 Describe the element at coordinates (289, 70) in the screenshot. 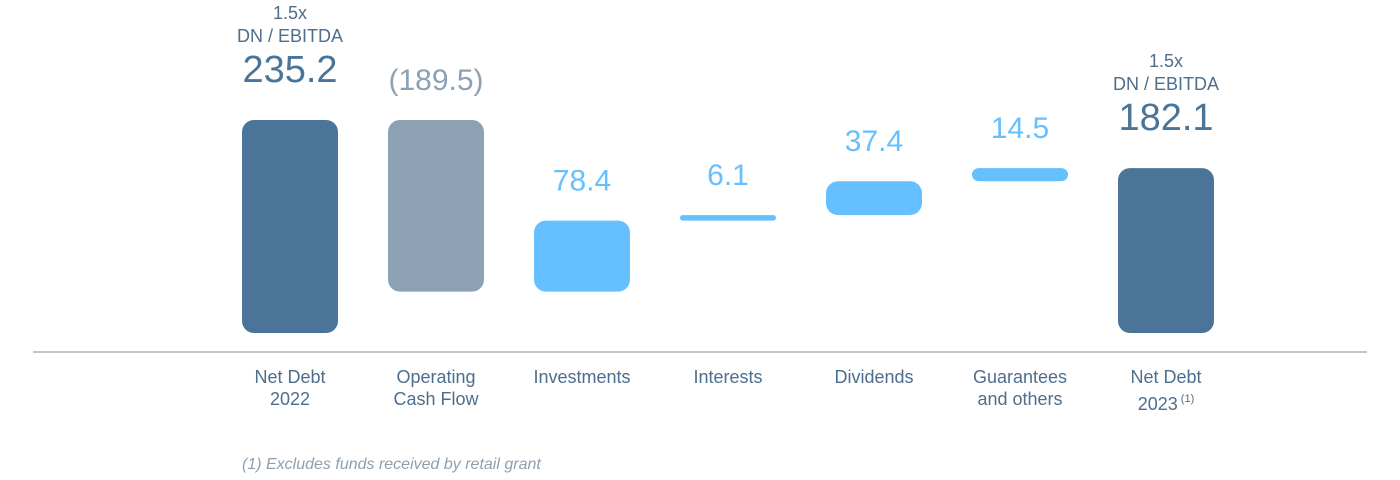

I see `value-label: 235.2` at that location.